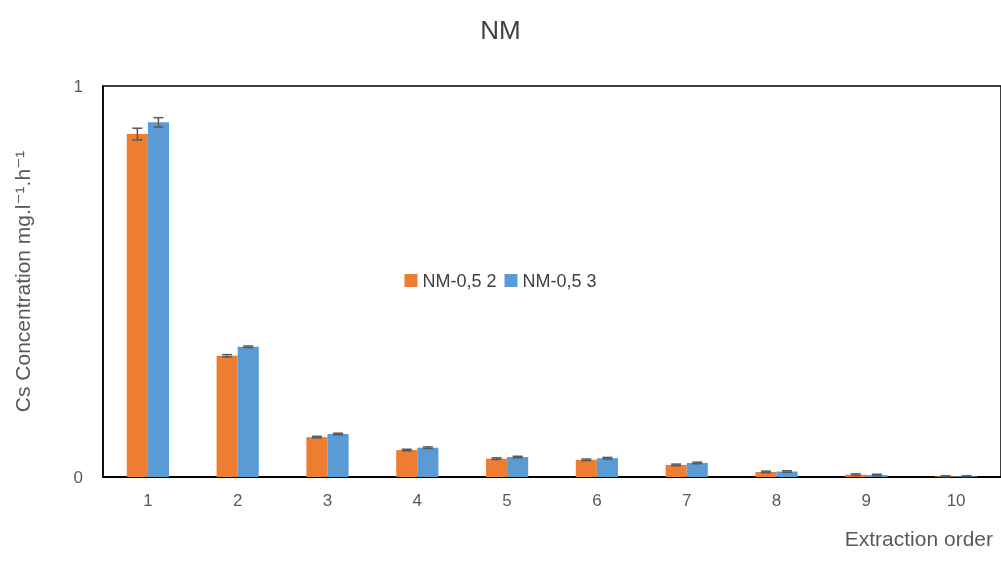  Describe the element at coordinates (148, 500) in the screenshot. I see `x-tick-label: 1` at that location.